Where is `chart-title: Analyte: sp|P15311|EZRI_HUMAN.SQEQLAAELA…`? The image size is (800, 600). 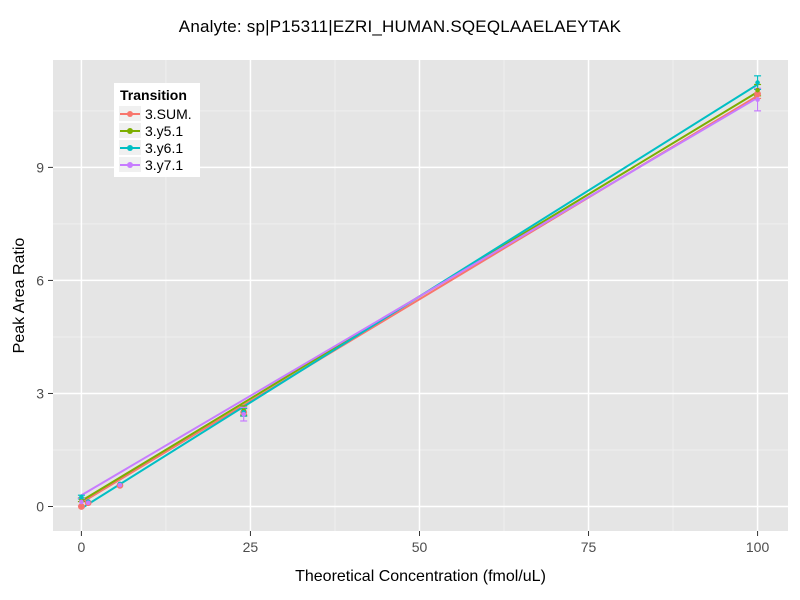
chart-title: Analyte: sp|P15311|EZRI_HUMAN.SQEQLAAELA… is located at coordinates (400, 26).